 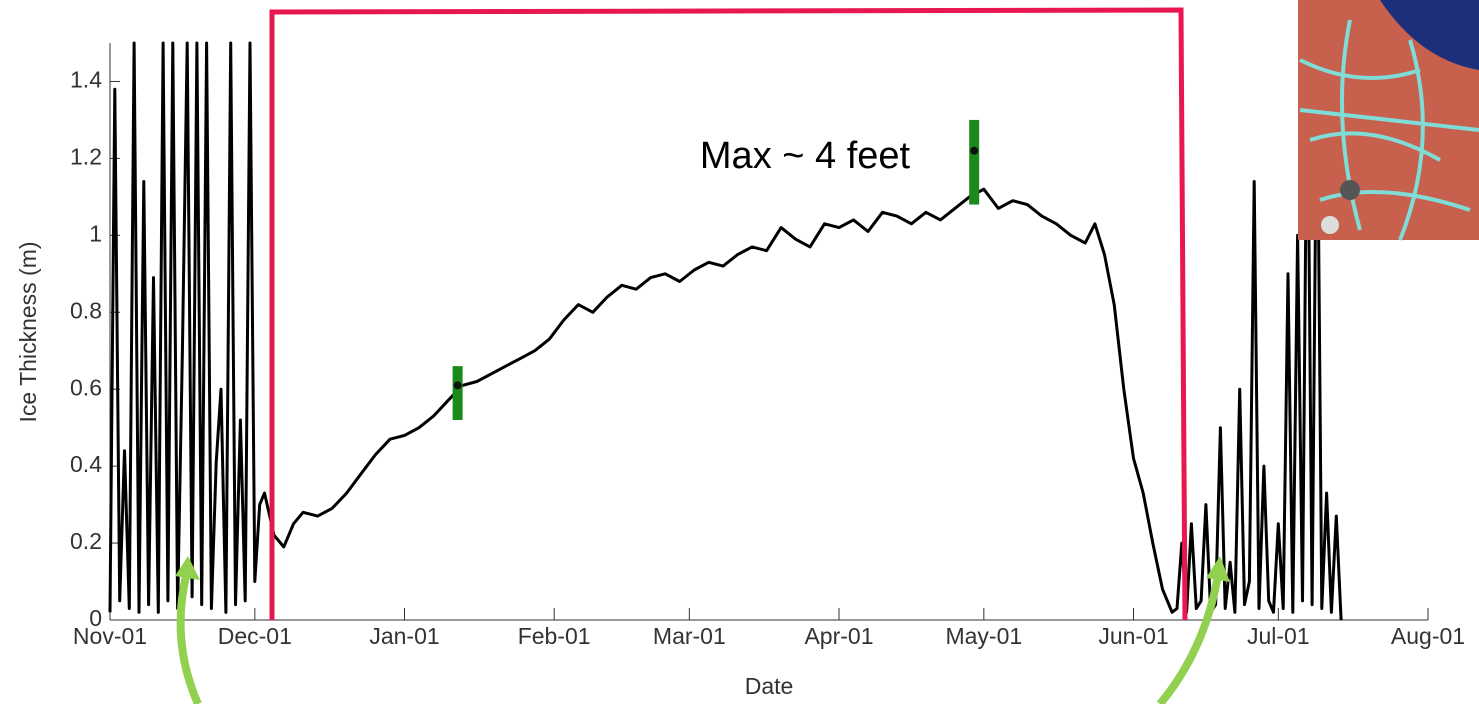 I want to click on x-tick-label: Mar-01, so click(x=689, y=636).